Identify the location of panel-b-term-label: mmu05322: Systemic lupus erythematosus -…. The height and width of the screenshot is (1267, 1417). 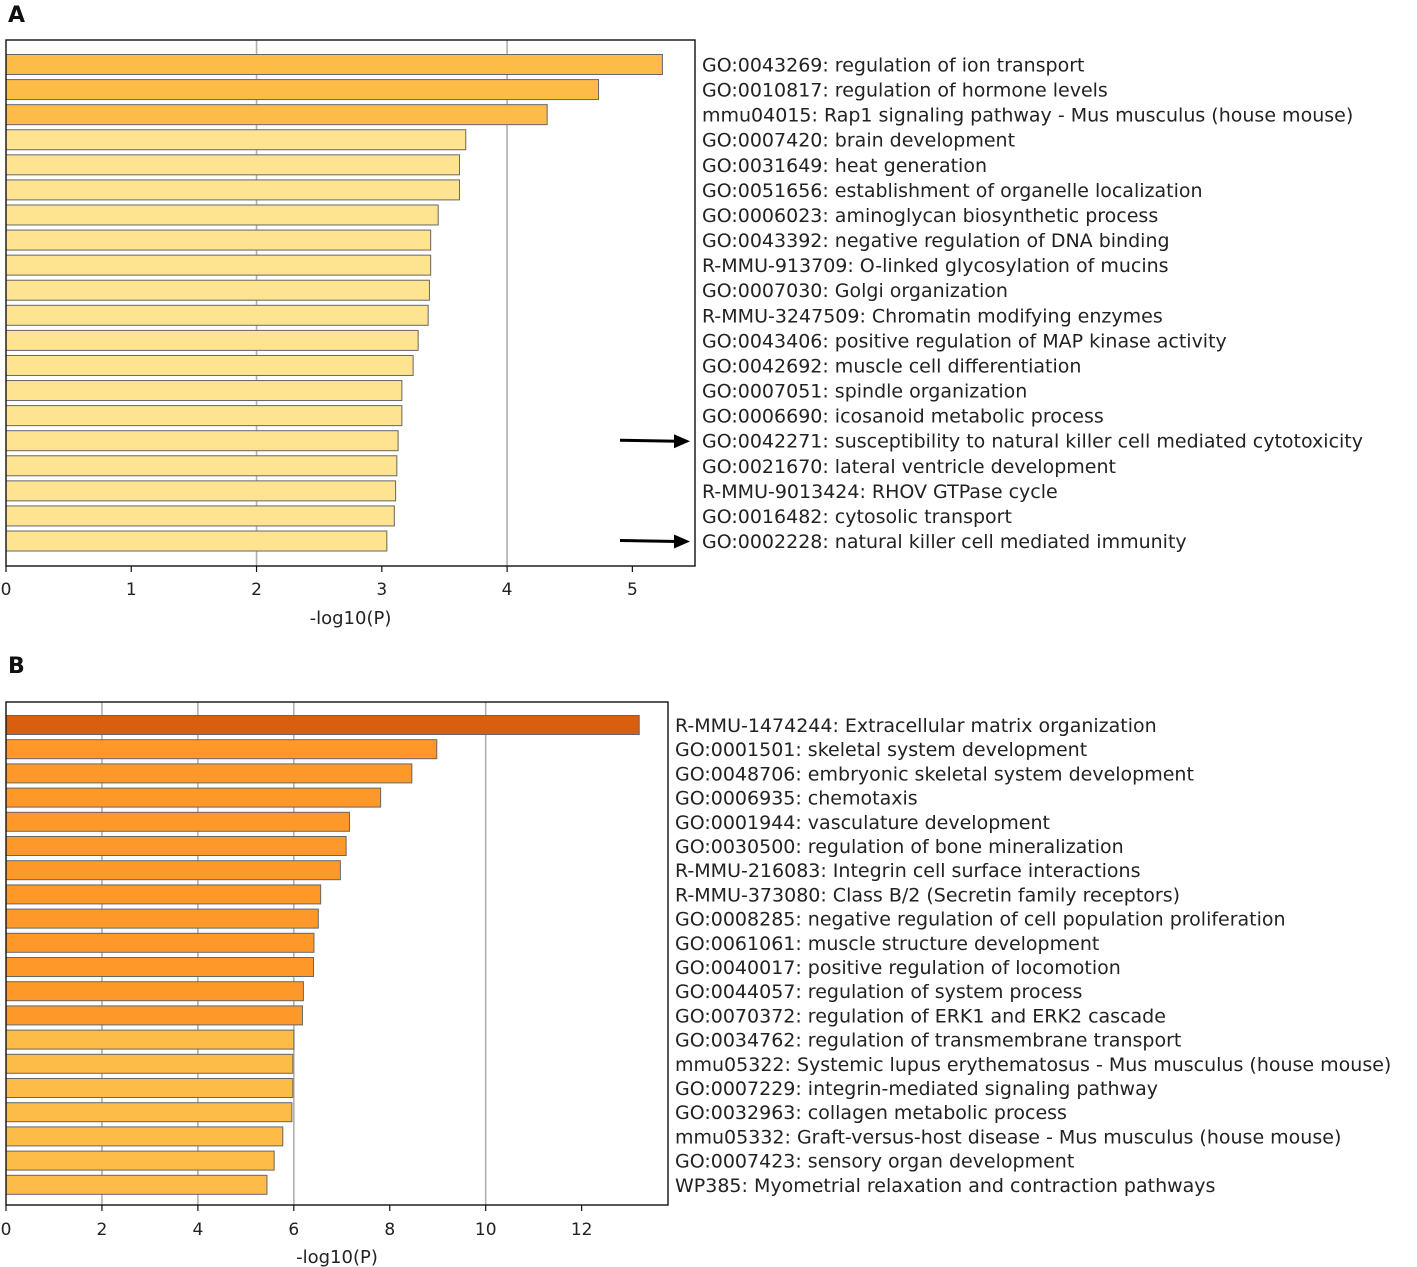
(1033, 1065).